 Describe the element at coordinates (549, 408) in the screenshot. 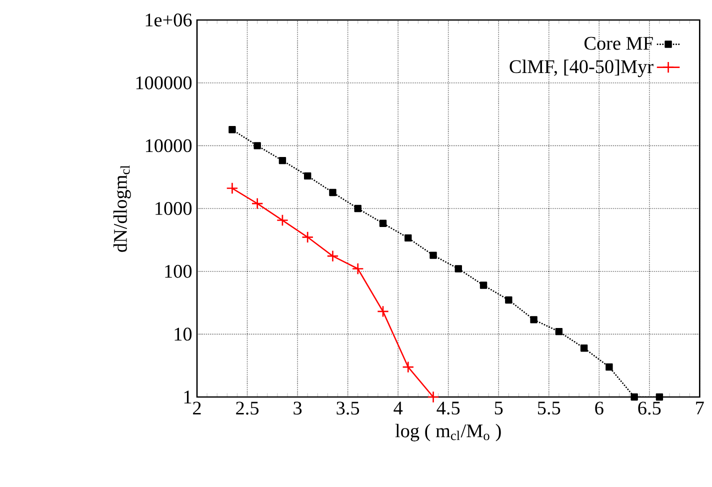

I see `x-tick-label: 5.5` at that location.